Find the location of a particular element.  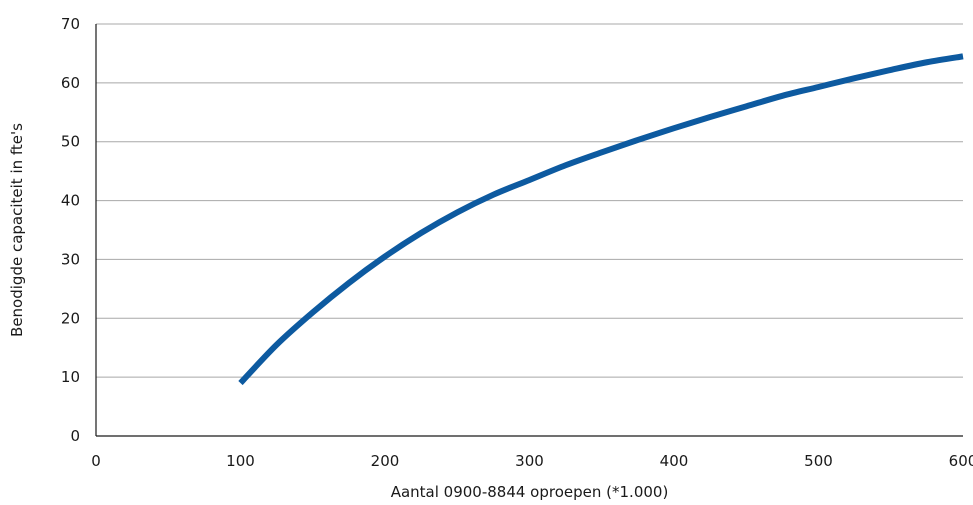

y-tick-label: 30 is located at coordinates (70, 259).